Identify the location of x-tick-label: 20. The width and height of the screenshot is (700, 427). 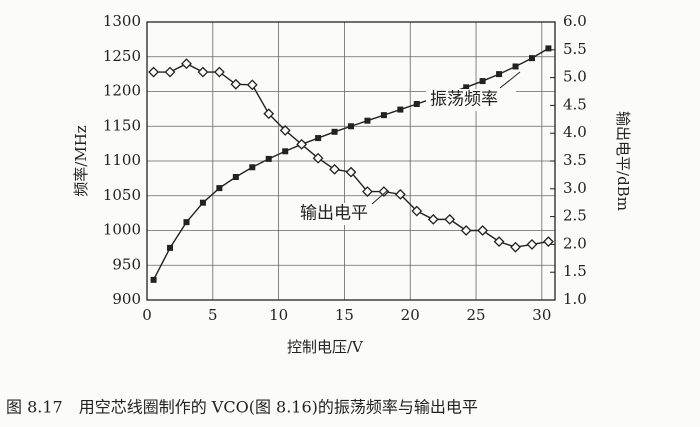
(410, 315).